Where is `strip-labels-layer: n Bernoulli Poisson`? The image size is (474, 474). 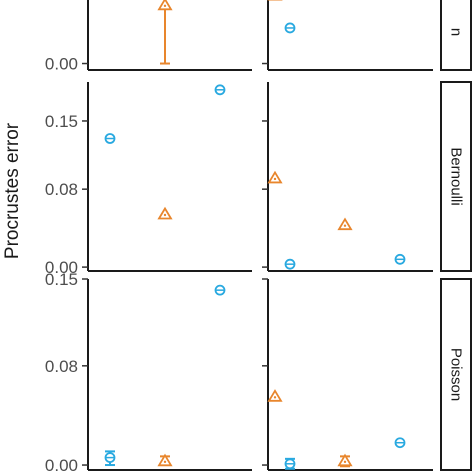
strip-labels-layer: n Bernoulli Poisson is located at coordinates (456, 235).